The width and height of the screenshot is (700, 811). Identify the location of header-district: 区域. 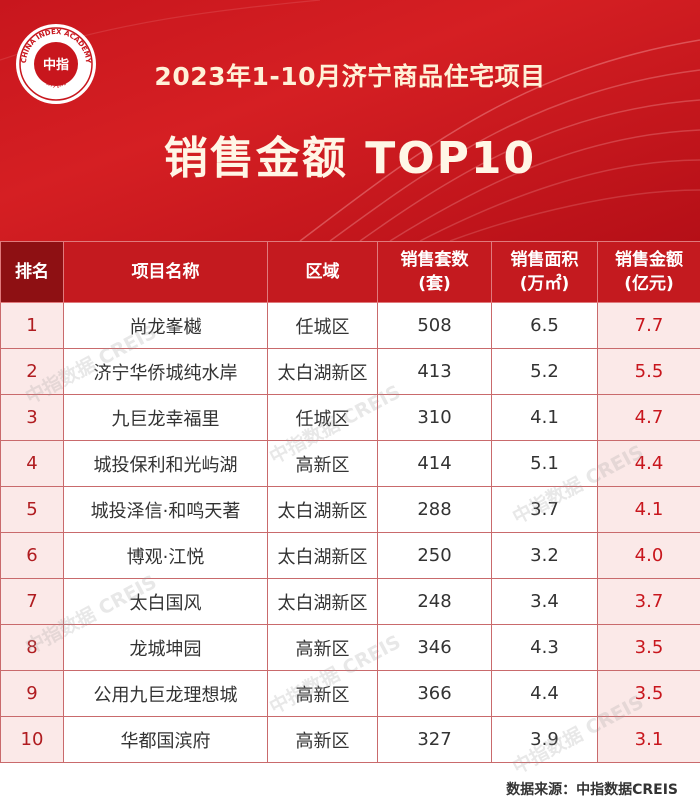
(322, 272).